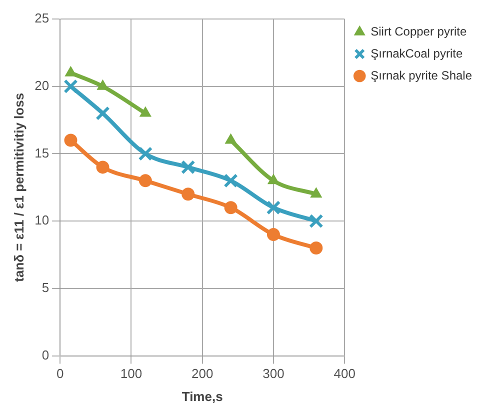 This screenshot has width=490, height=417. Describe the element at coordinates (42, 220) in the screenshot. I see `y-tick-label: 10` at that location.